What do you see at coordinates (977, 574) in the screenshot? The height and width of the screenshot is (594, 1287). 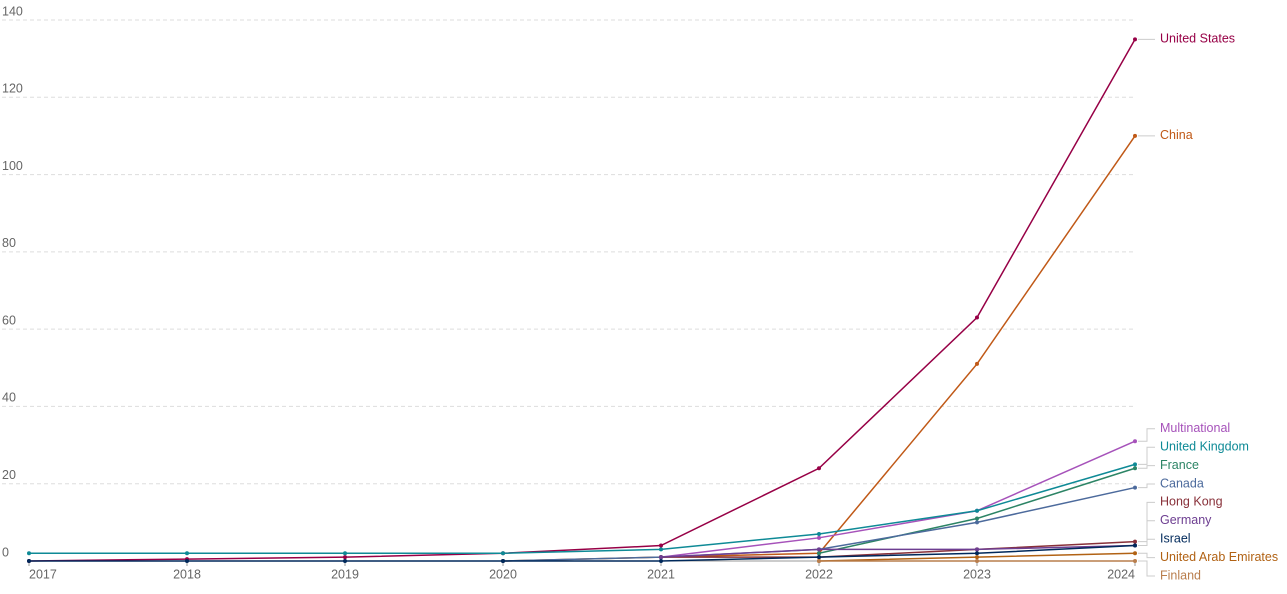 I see `x-tick-label: 2023` at bounding box center [977, 574].